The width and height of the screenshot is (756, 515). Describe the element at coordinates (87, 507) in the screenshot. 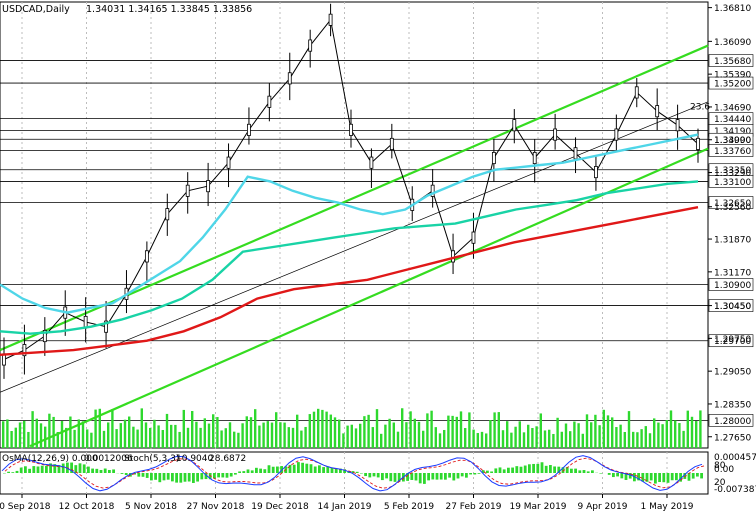

I see `x-tick-label: 12 Oct 2018` at that location.